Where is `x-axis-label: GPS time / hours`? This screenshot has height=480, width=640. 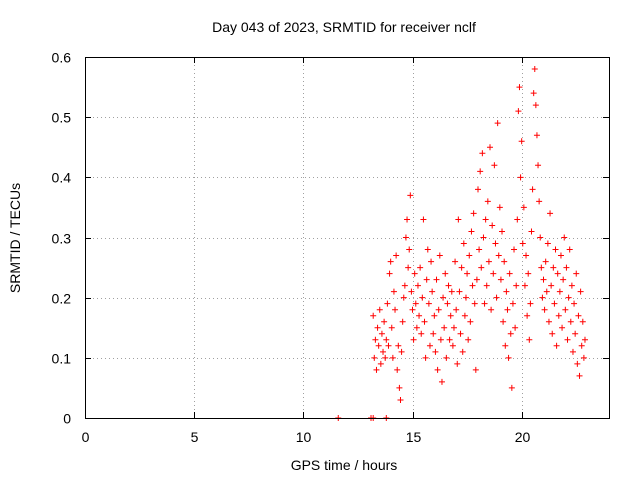 x-axis-label: GPS time / hours is located at coordinates (344, 465).